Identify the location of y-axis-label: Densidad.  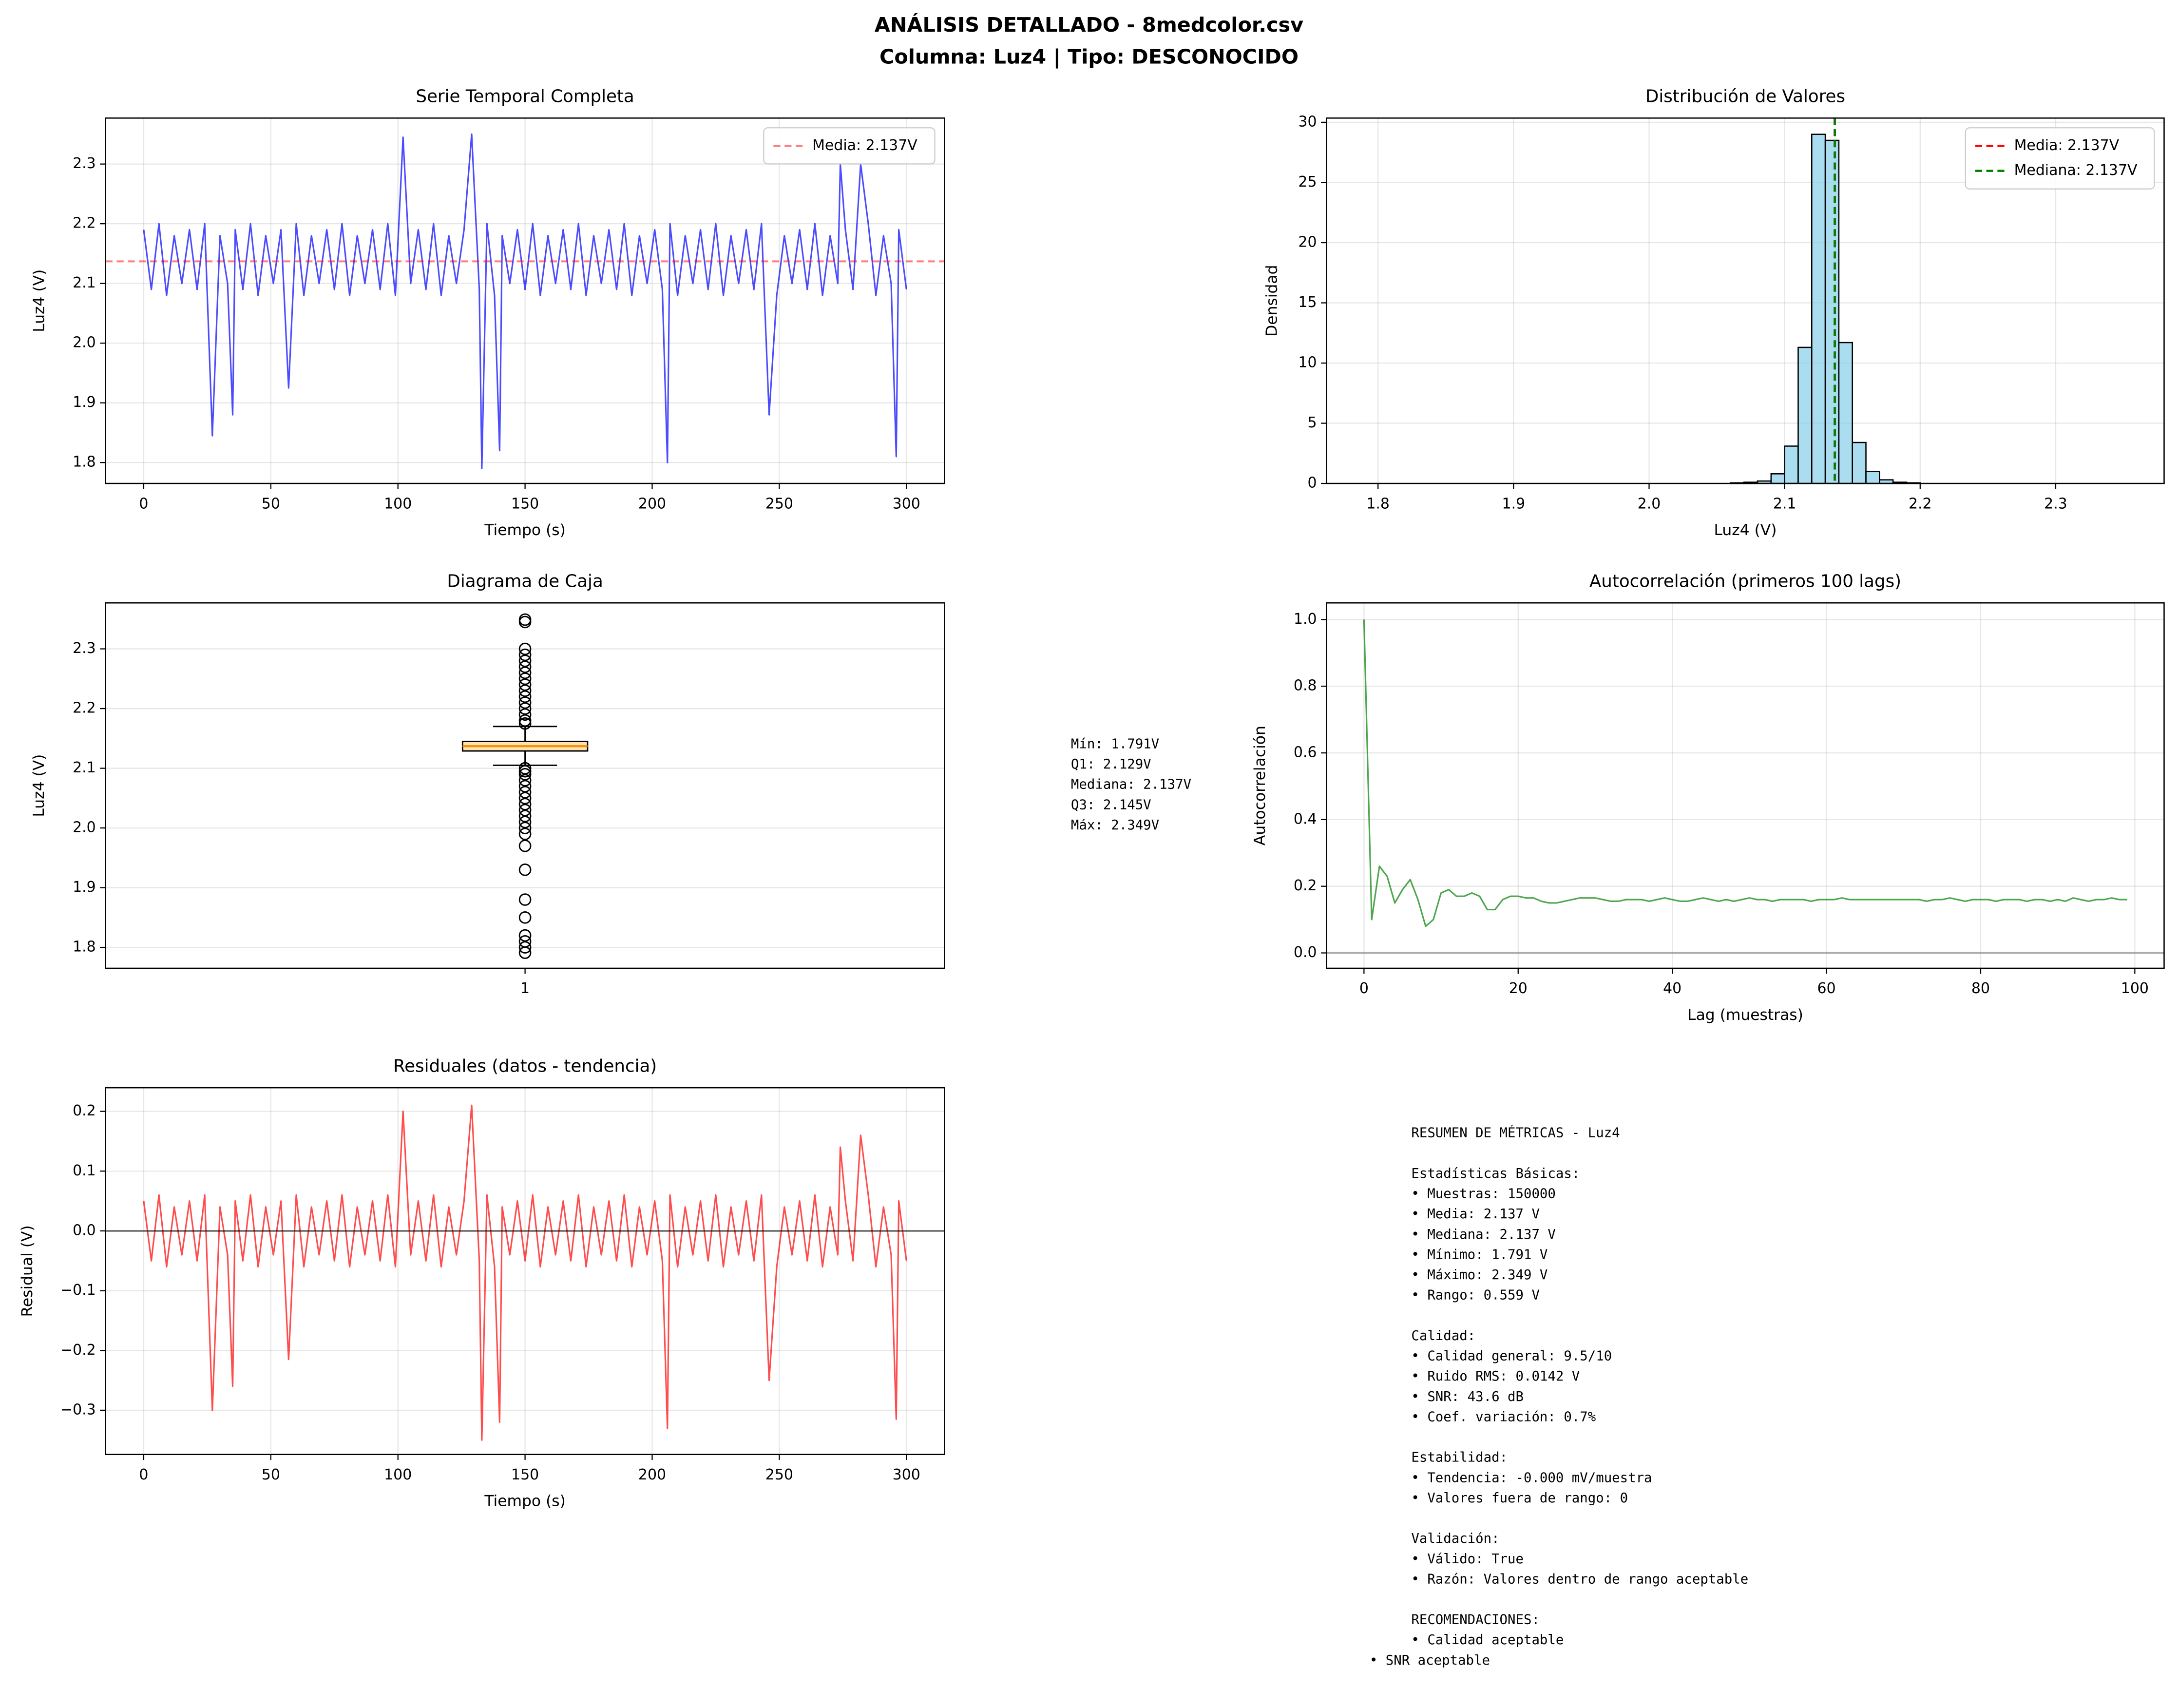
(1272, 301).